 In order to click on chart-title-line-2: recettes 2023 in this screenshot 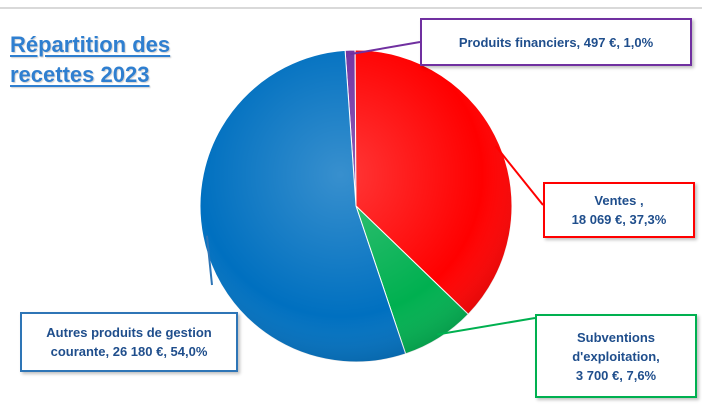, I will do `click(80, 74)`.